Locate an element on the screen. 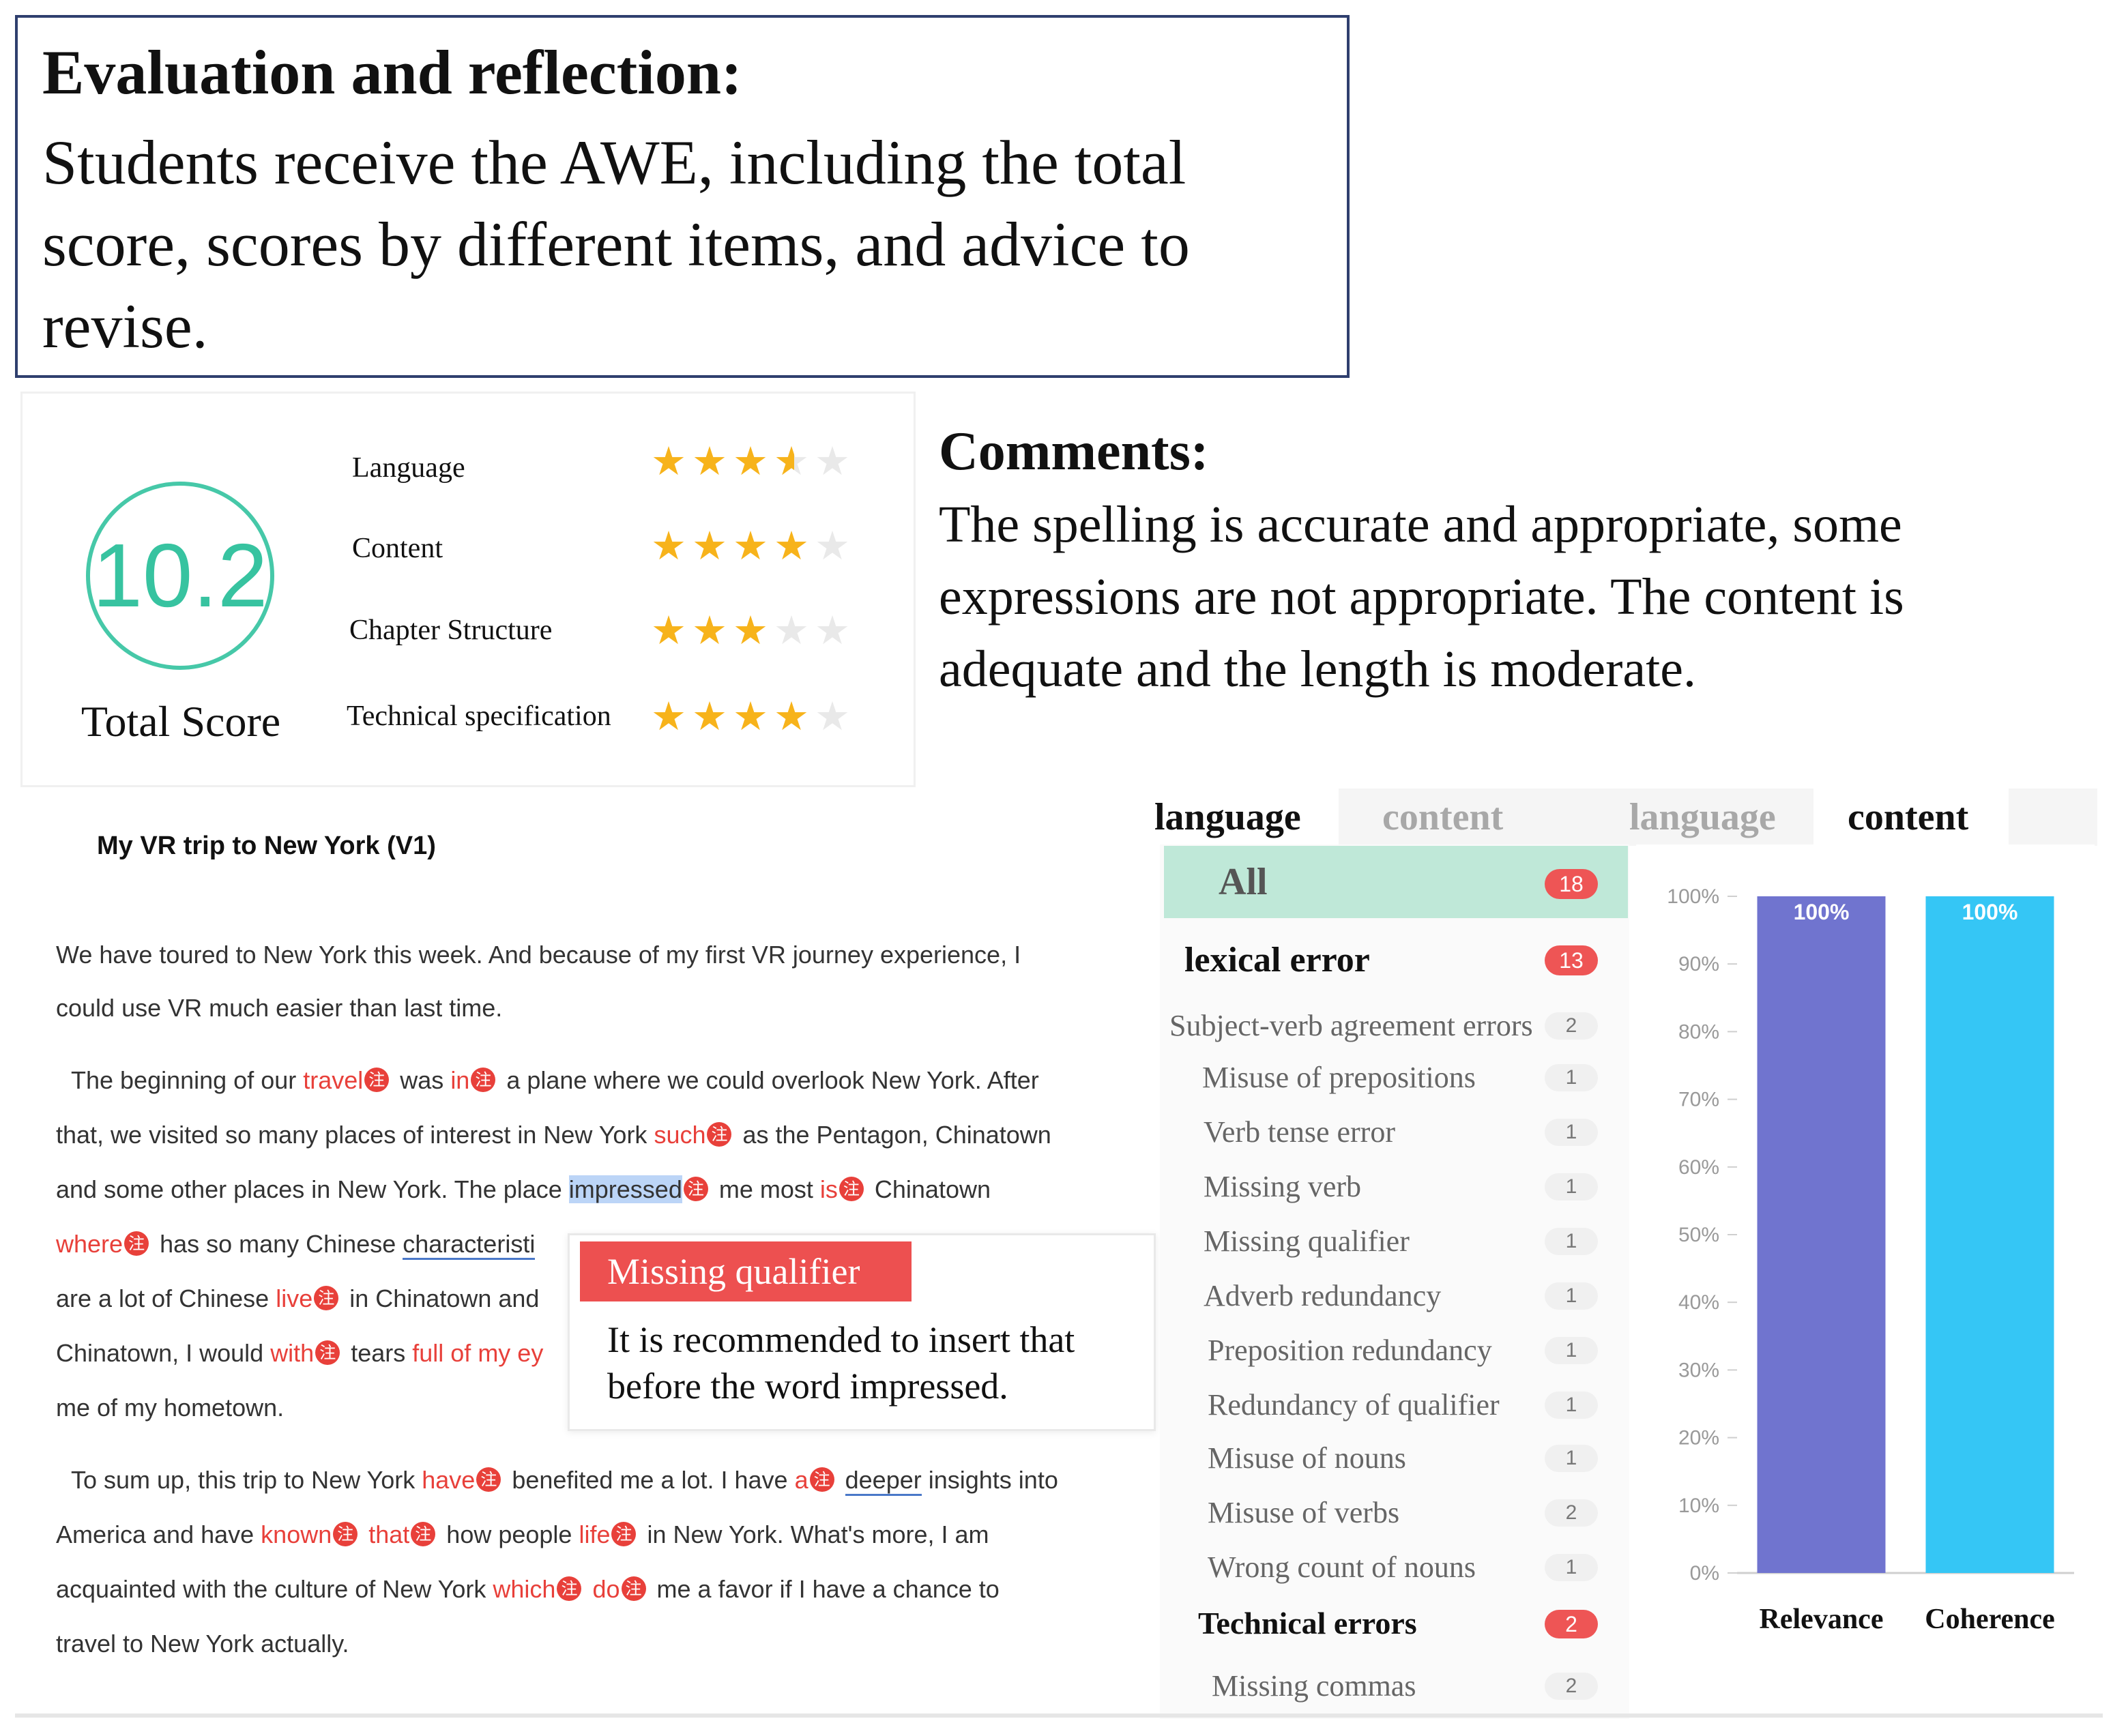 This screenshot has height=1736, width=2113. error-item: Verb tense error is located at coordinates (1299, 1132).